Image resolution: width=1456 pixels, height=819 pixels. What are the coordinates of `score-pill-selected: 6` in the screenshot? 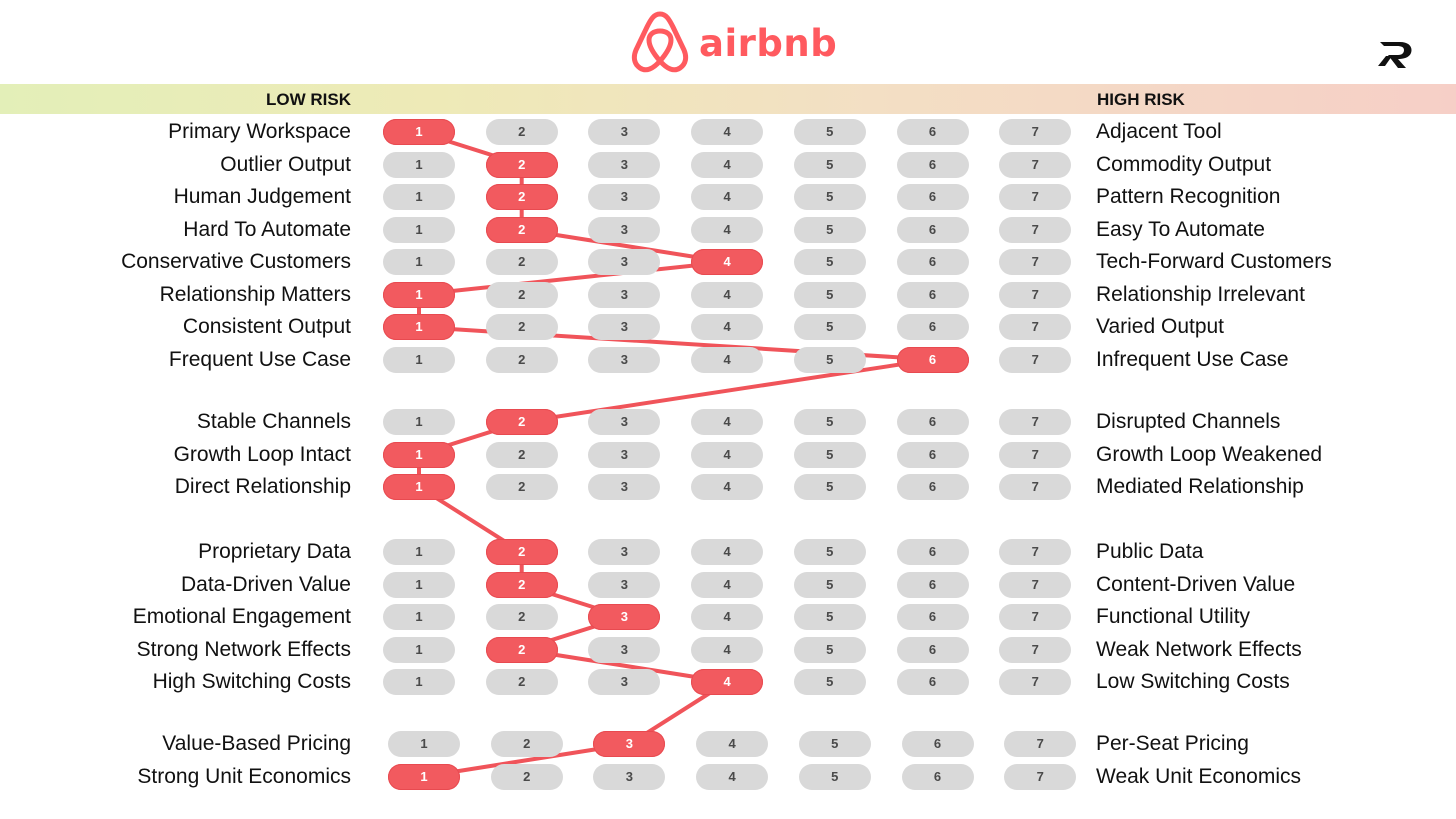 It's located at (932, 359).